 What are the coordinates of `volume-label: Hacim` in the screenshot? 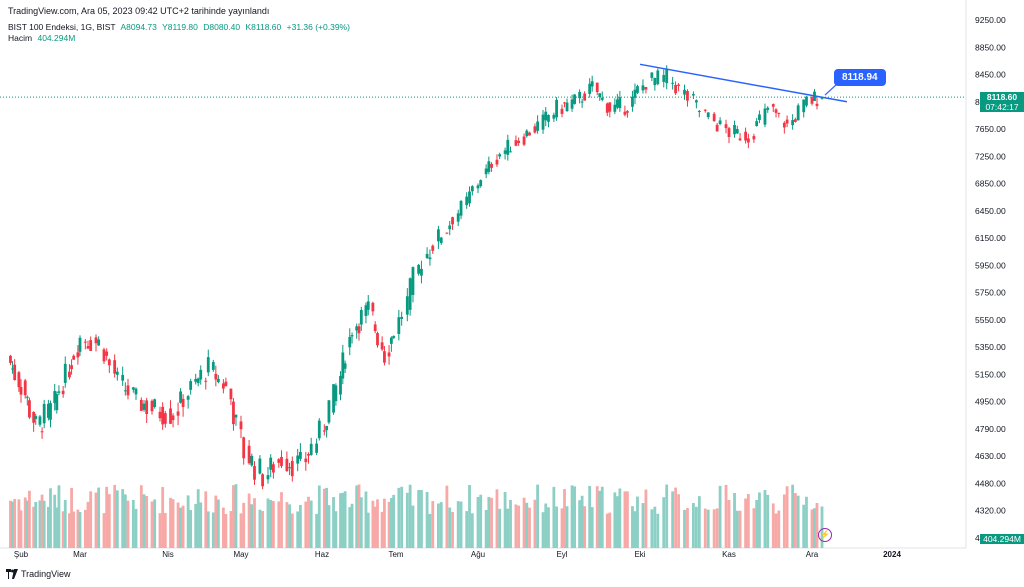 It's located at (20, 38).